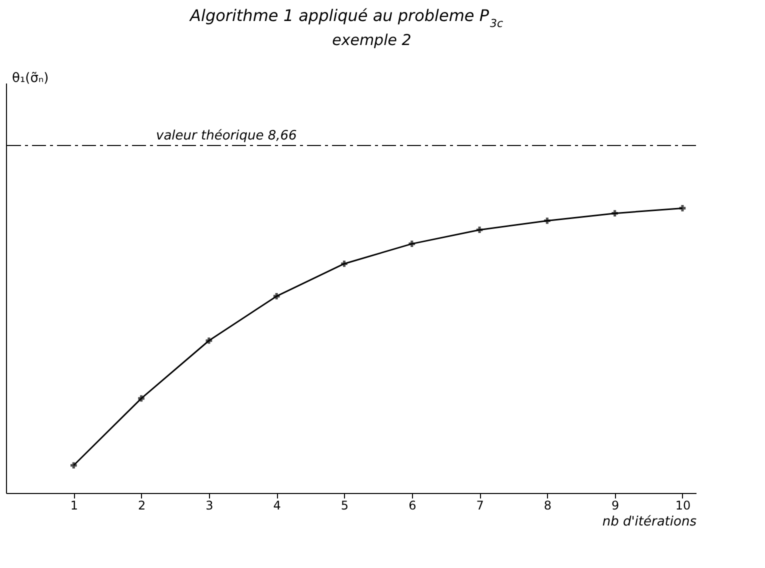  Describe the element at coordinates (226, 136) in the screenshot. I see `ref-line-label: valeur théorique 8,66` at that location.